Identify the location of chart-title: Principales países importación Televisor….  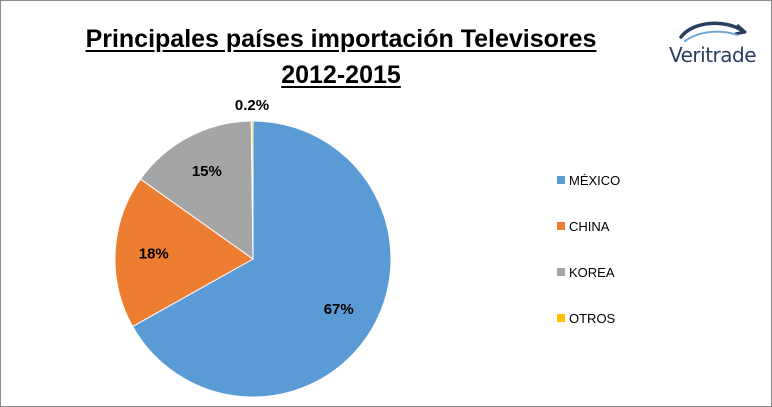
(341, 57).